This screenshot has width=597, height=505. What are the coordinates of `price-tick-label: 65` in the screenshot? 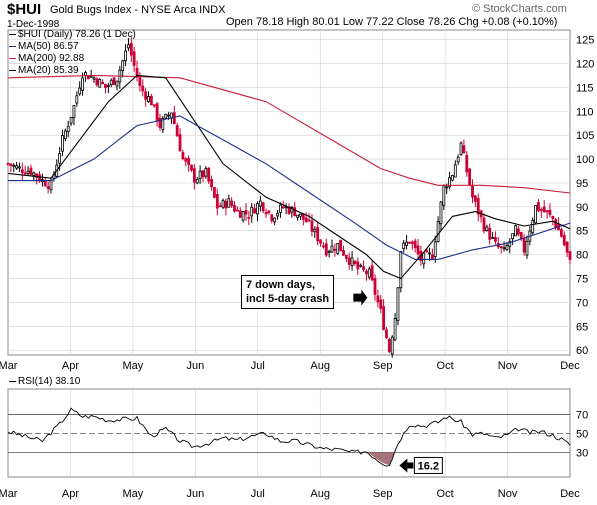 It's located at (582, 327).